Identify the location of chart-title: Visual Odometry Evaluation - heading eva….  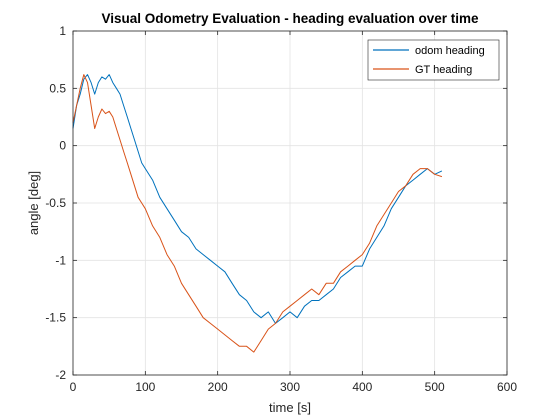
(290, 18).